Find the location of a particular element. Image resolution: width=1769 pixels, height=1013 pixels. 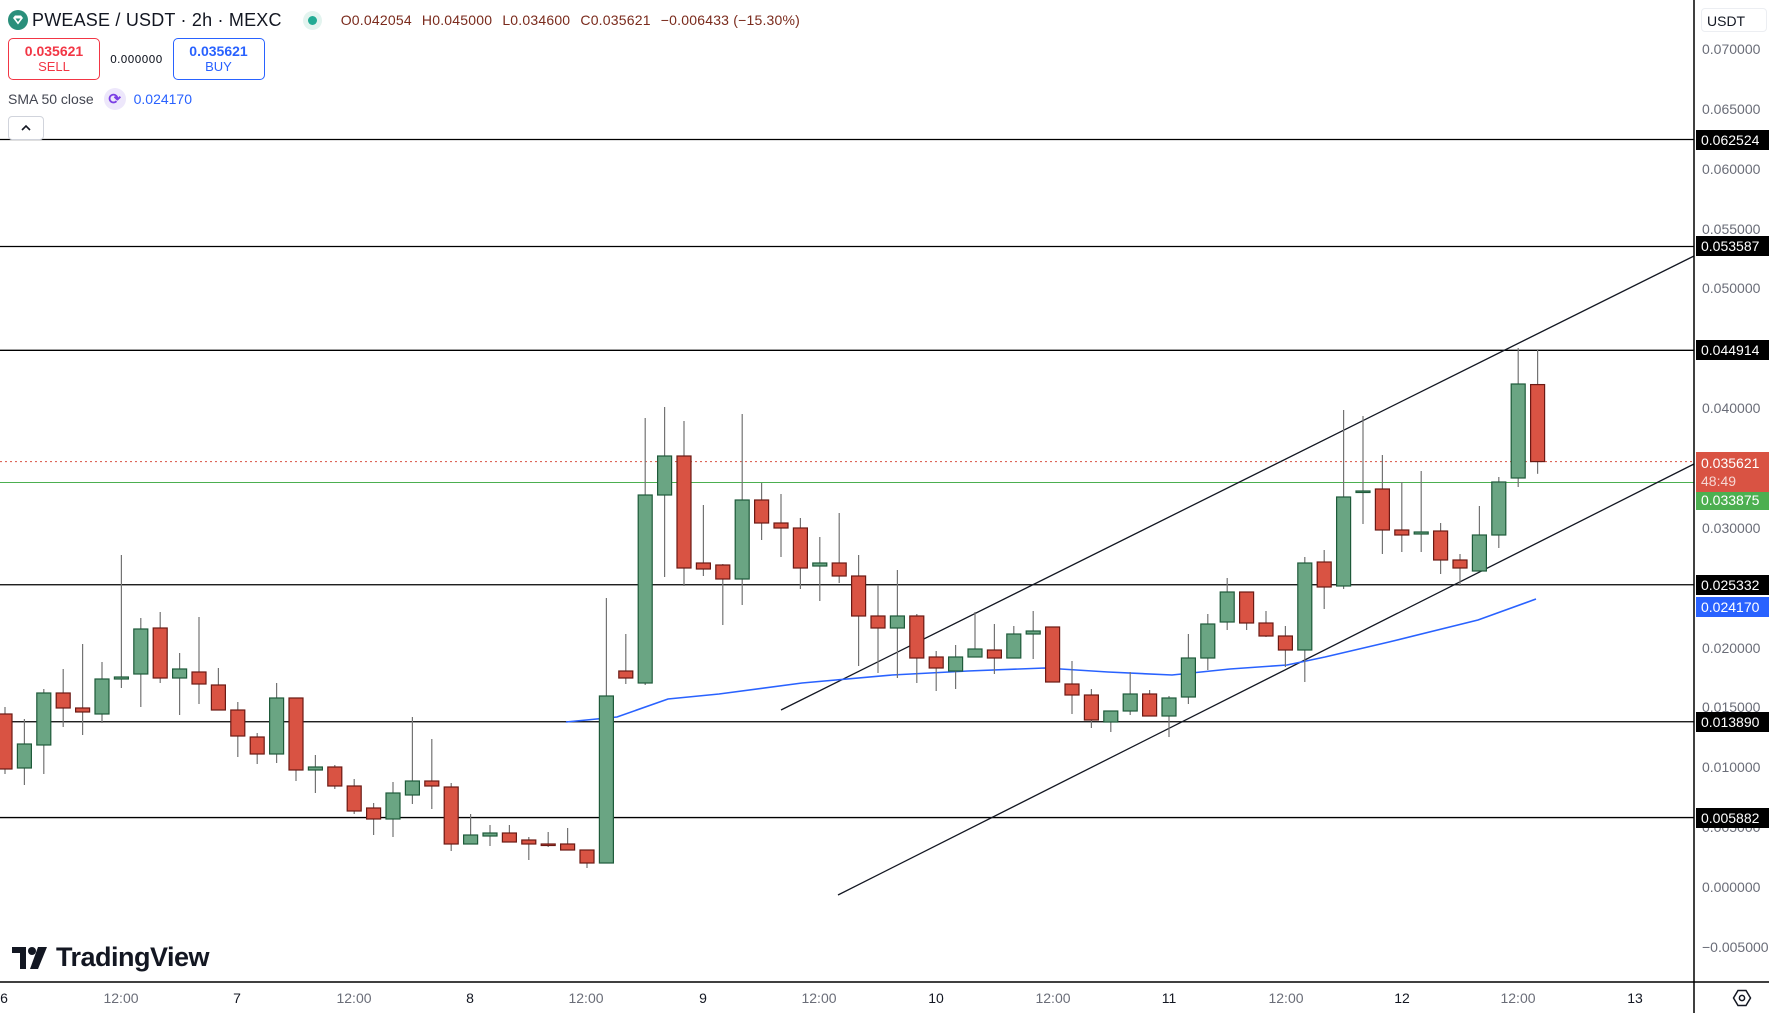

price-level-tag: 0.062524 is located at coordinates (1732, 140).